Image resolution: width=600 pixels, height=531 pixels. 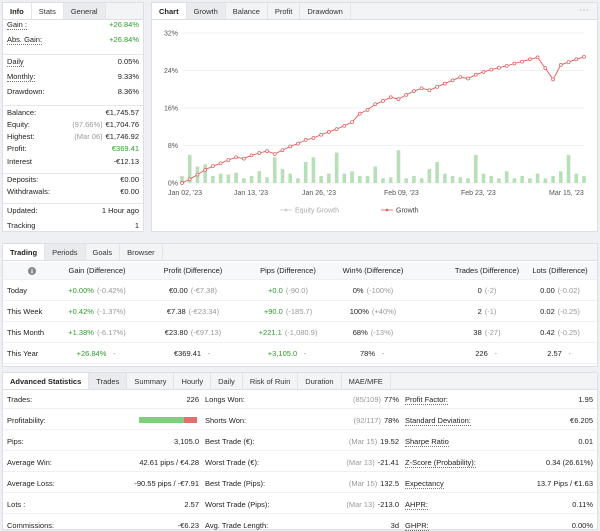 I want to click on legend-growth: Growth, so click(x=407, y=211).